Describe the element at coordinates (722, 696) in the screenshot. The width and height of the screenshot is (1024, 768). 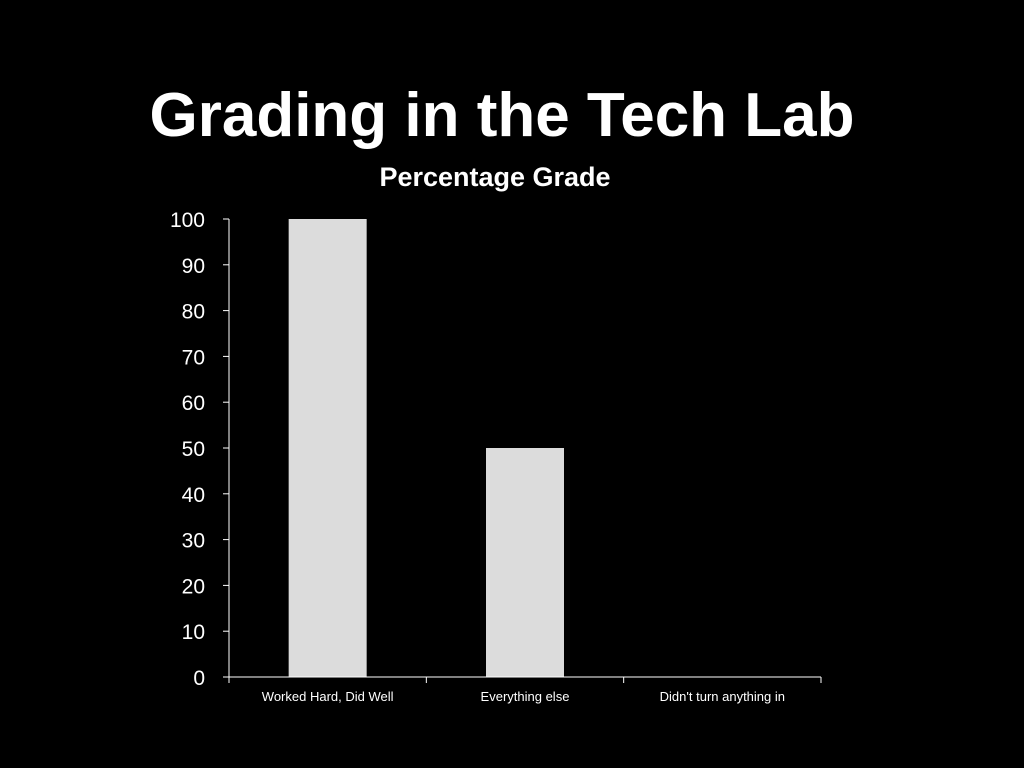
I see `x-category-label: Didn't turn anything in` at that location.